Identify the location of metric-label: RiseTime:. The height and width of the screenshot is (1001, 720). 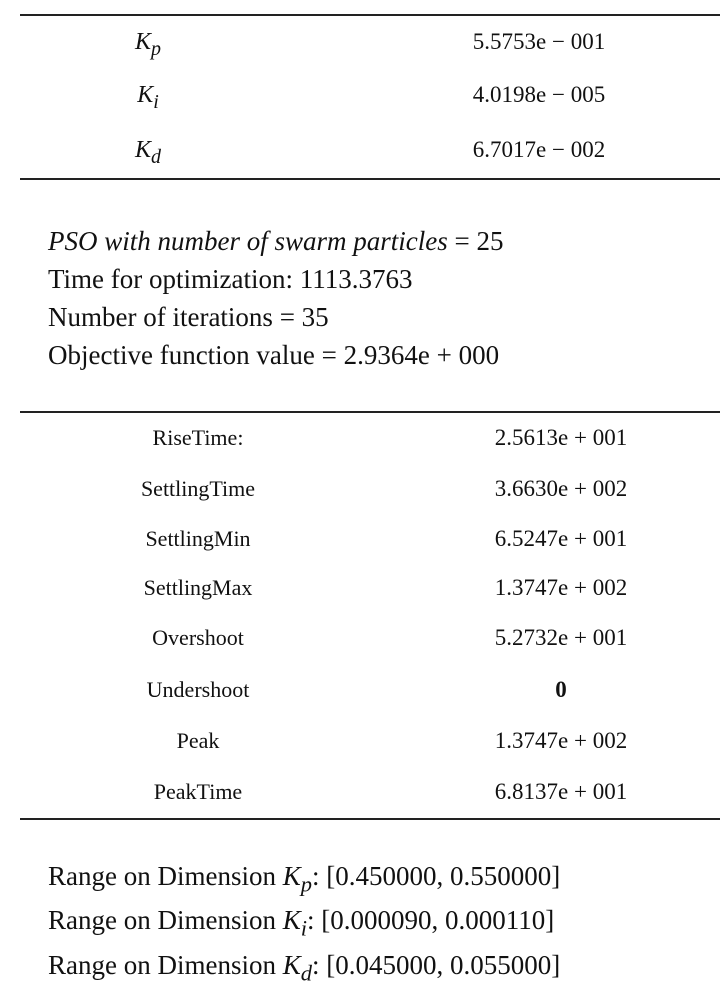
(198, 437).